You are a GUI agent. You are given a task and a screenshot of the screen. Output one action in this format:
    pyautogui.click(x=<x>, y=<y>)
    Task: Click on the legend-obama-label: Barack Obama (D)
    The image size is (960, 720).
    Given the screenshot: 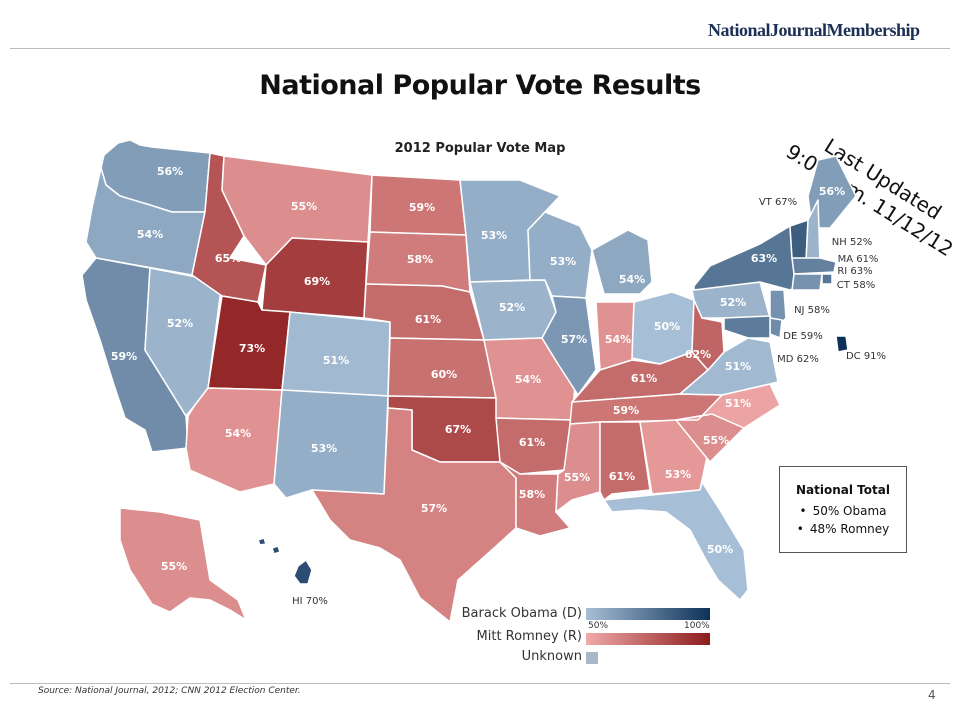 What is the action you would take?
    pyautogui.click(x=521, y=613)
    